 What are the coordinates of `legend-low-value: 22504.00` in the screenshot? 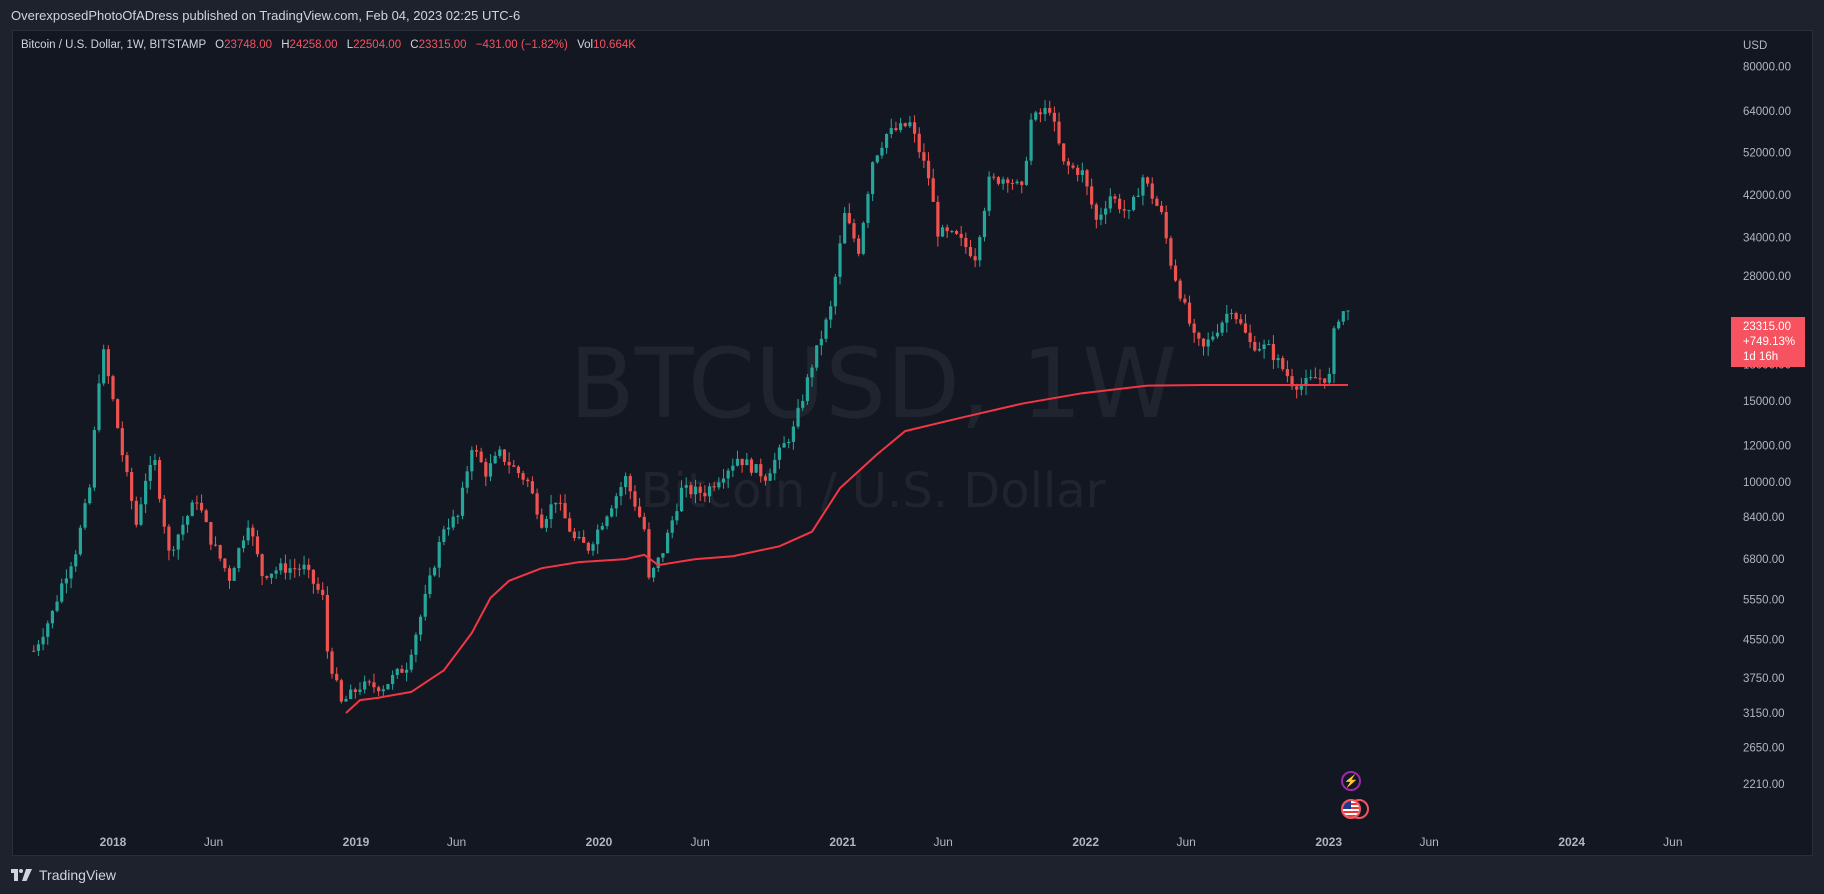 It's located at (377, 45).